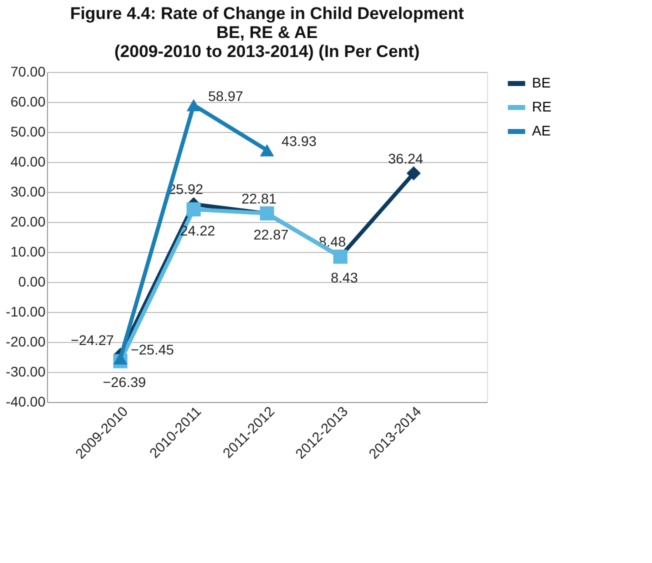 This screenshot has height=563, width=652. Describe the element at coordinates (344, 278) in the screenshot. I see `data-label: 8.43` at that location.